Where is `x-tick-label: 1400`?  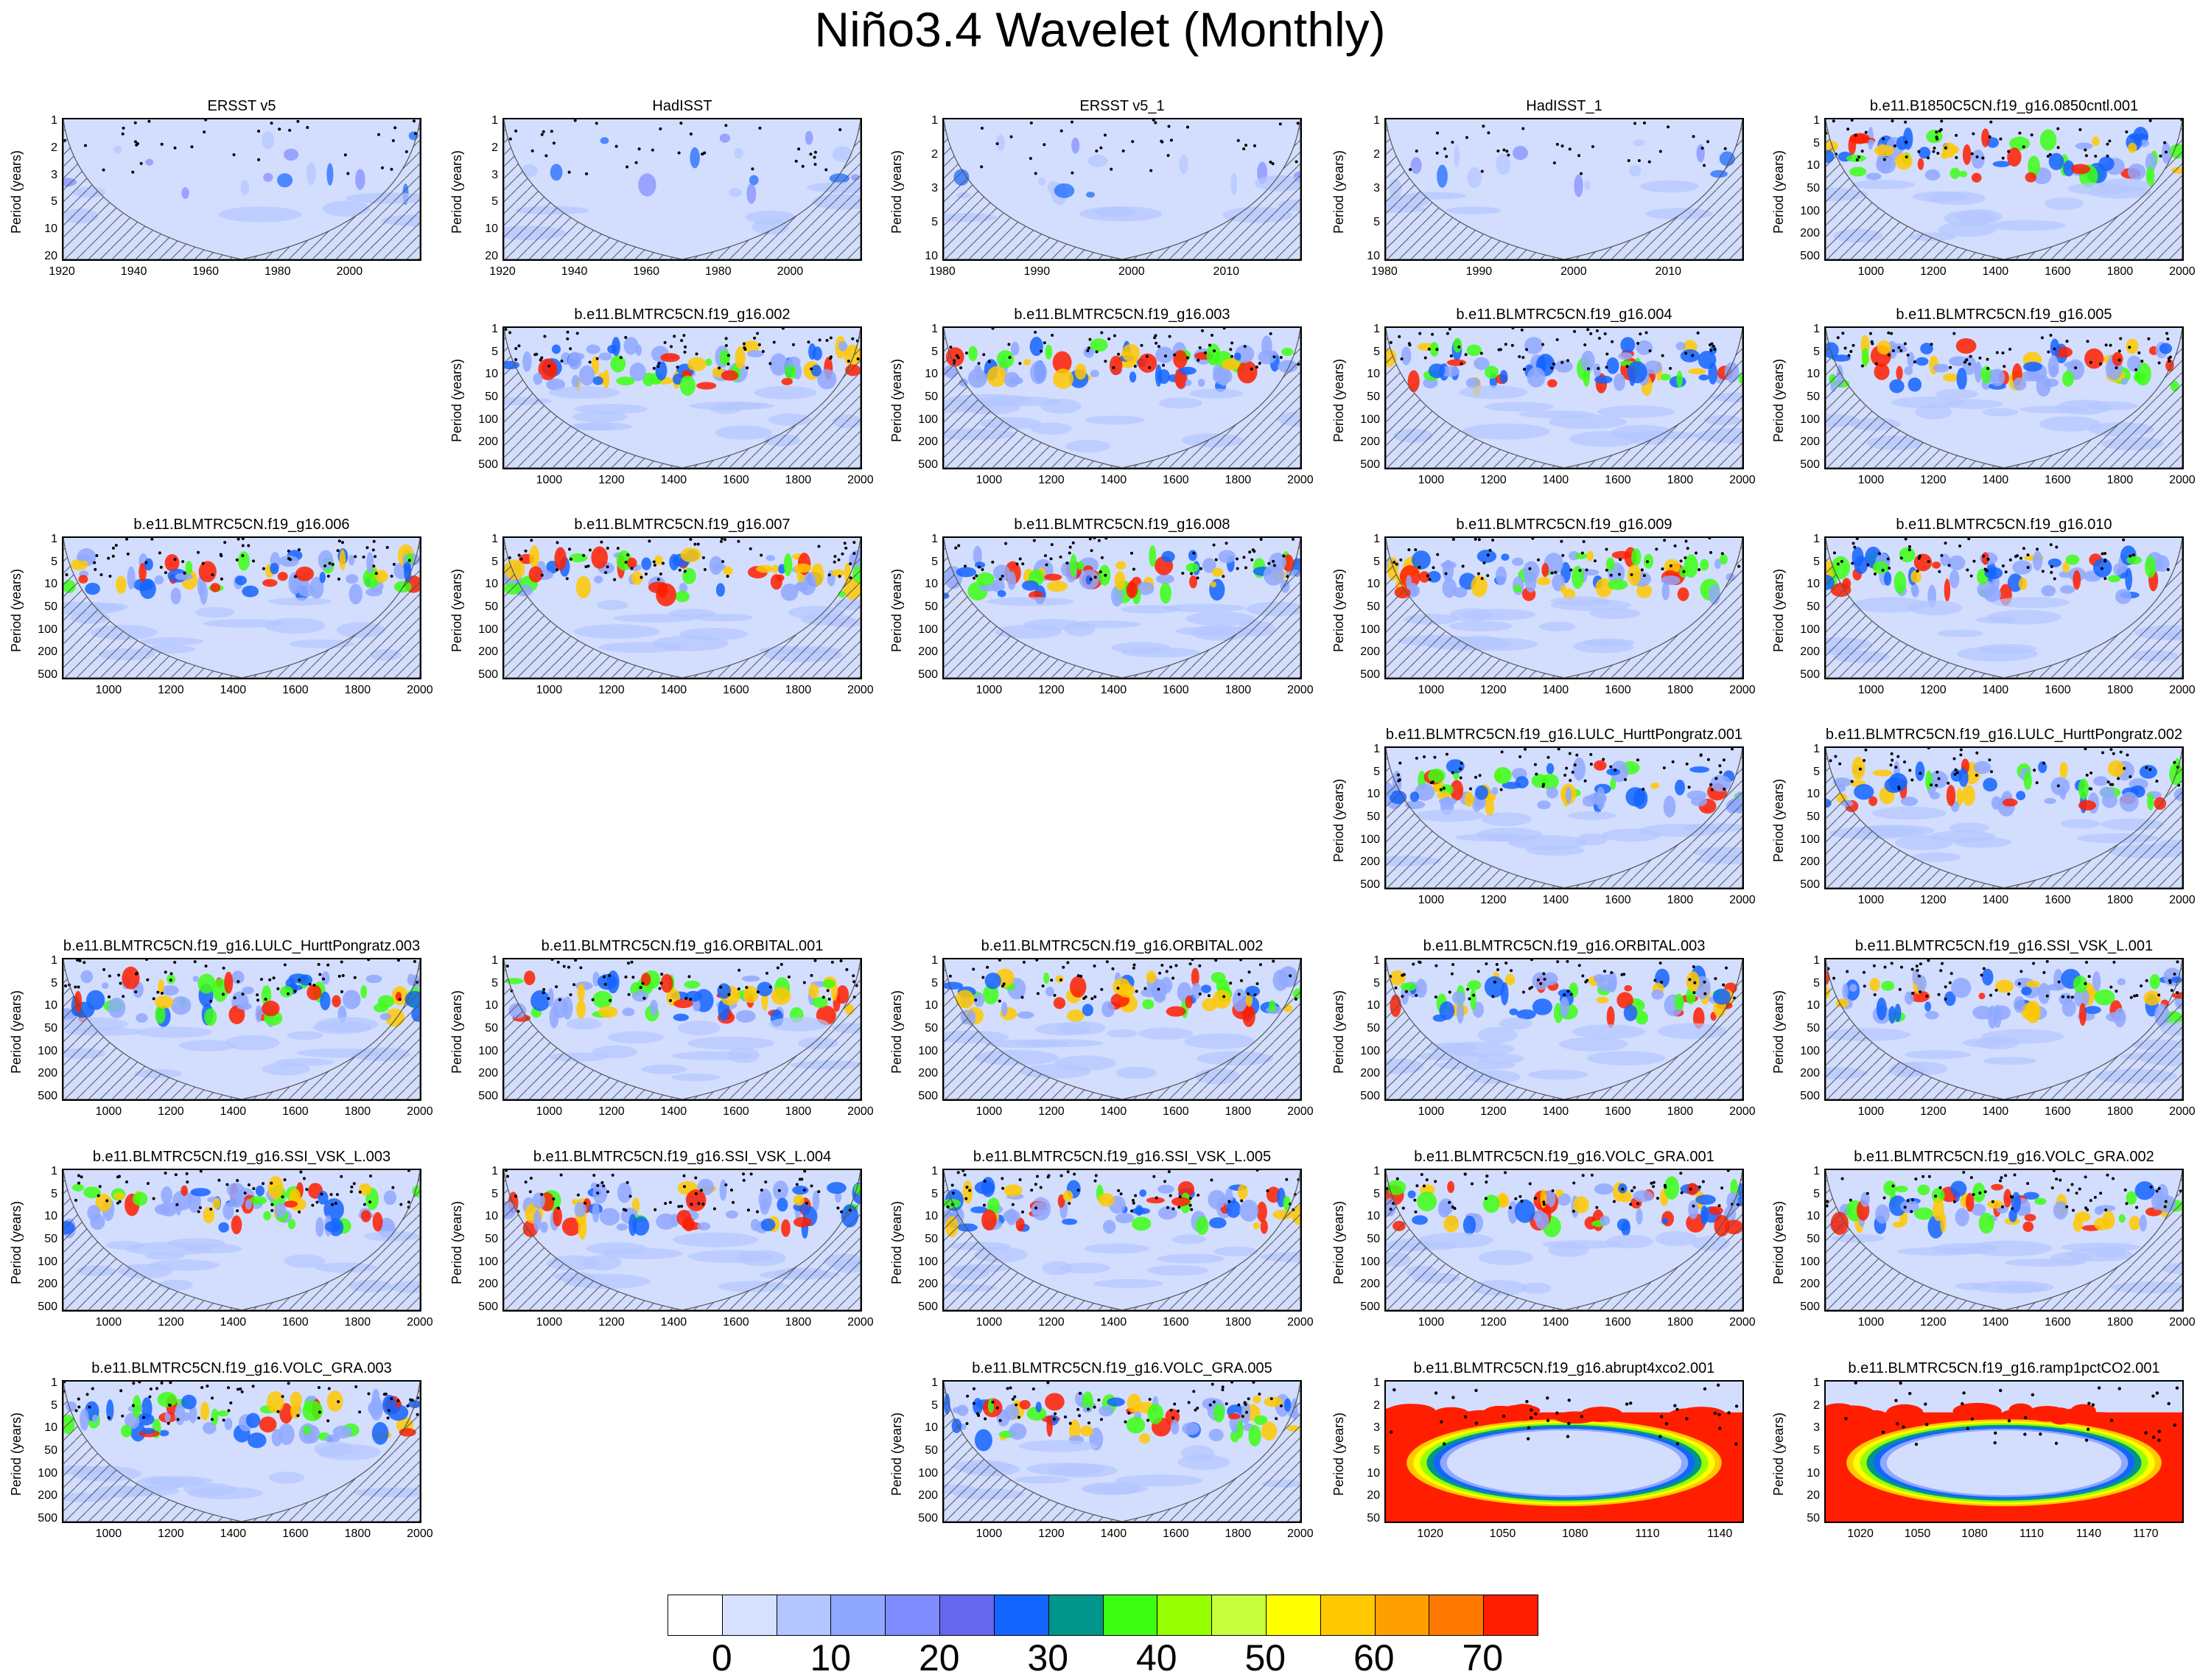
x-tick-label: 1400 is located at coordinates (1555, 1111).